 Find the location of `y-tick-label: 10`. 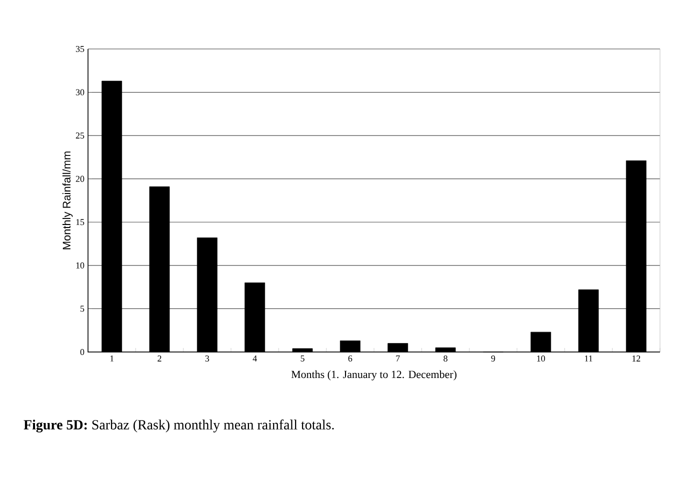

y-tick-label: 10 is located at coordinates (80, 265).